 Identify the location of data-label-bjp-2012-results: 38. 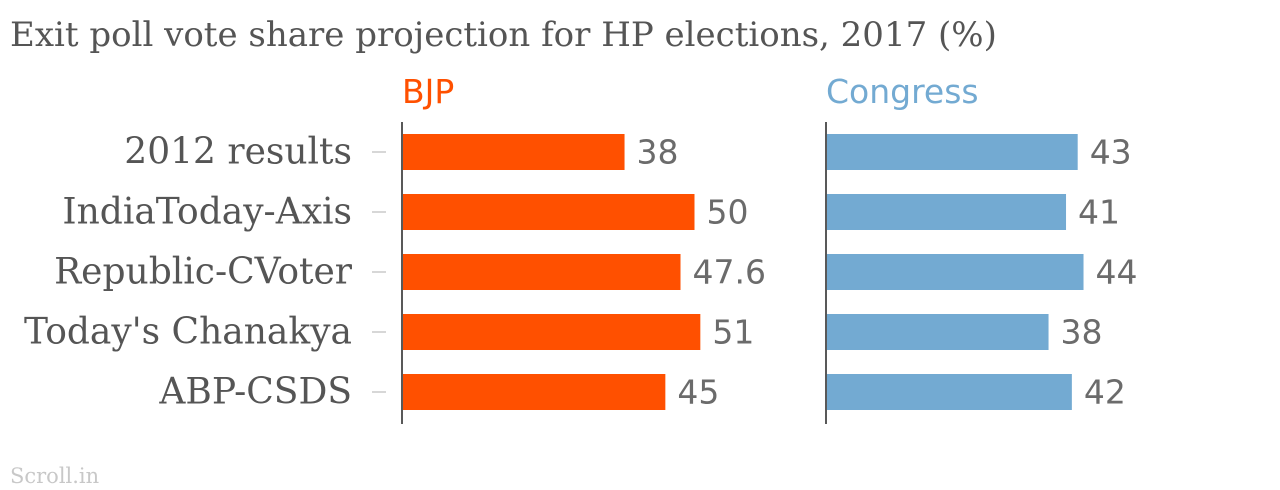
(658, 152).